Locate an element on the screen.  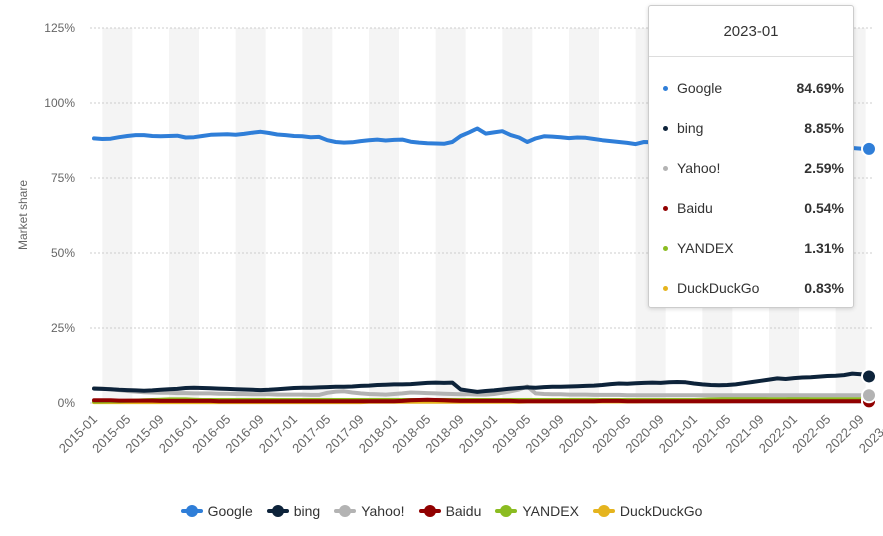
tooltip-series-value: 84.69% is located at coordinates (820, 88).